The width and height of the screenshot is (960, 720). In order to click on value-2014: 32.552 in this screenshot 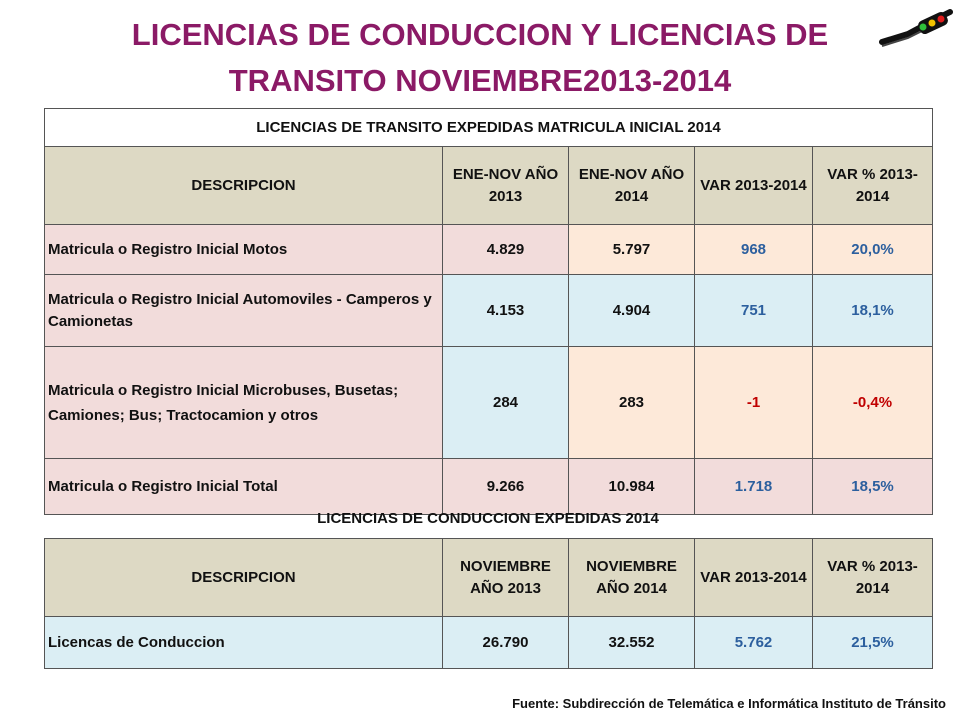, I will do `click(631, 642)`.